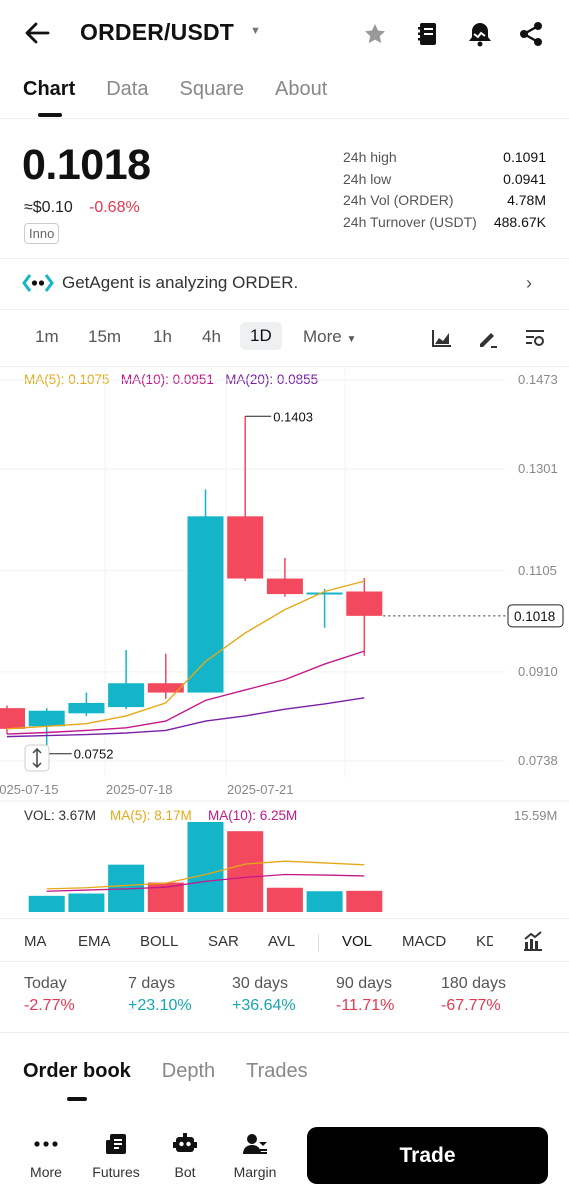 The image size is (569, 1200). I want to click on perf-label: 90 days, so click(364, 983).